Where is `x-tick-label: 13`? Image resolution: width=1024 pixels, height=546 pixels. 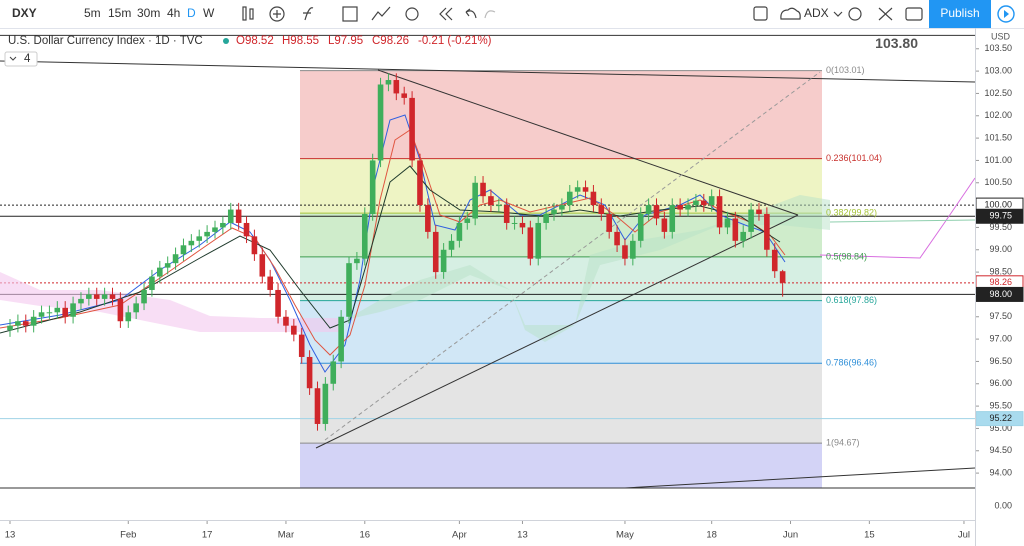
x-tick-label: 13 is located at coordinates (10, 535).